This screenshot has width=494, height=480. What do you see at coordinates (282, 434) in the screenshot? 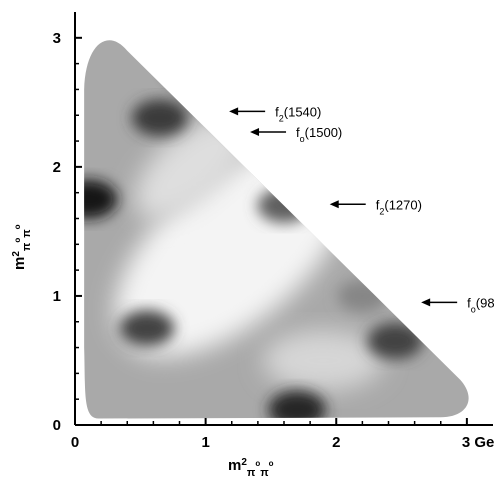
I see `x-ticks: 0 1 2 3 GeV2` at bounding box center [282, 434].